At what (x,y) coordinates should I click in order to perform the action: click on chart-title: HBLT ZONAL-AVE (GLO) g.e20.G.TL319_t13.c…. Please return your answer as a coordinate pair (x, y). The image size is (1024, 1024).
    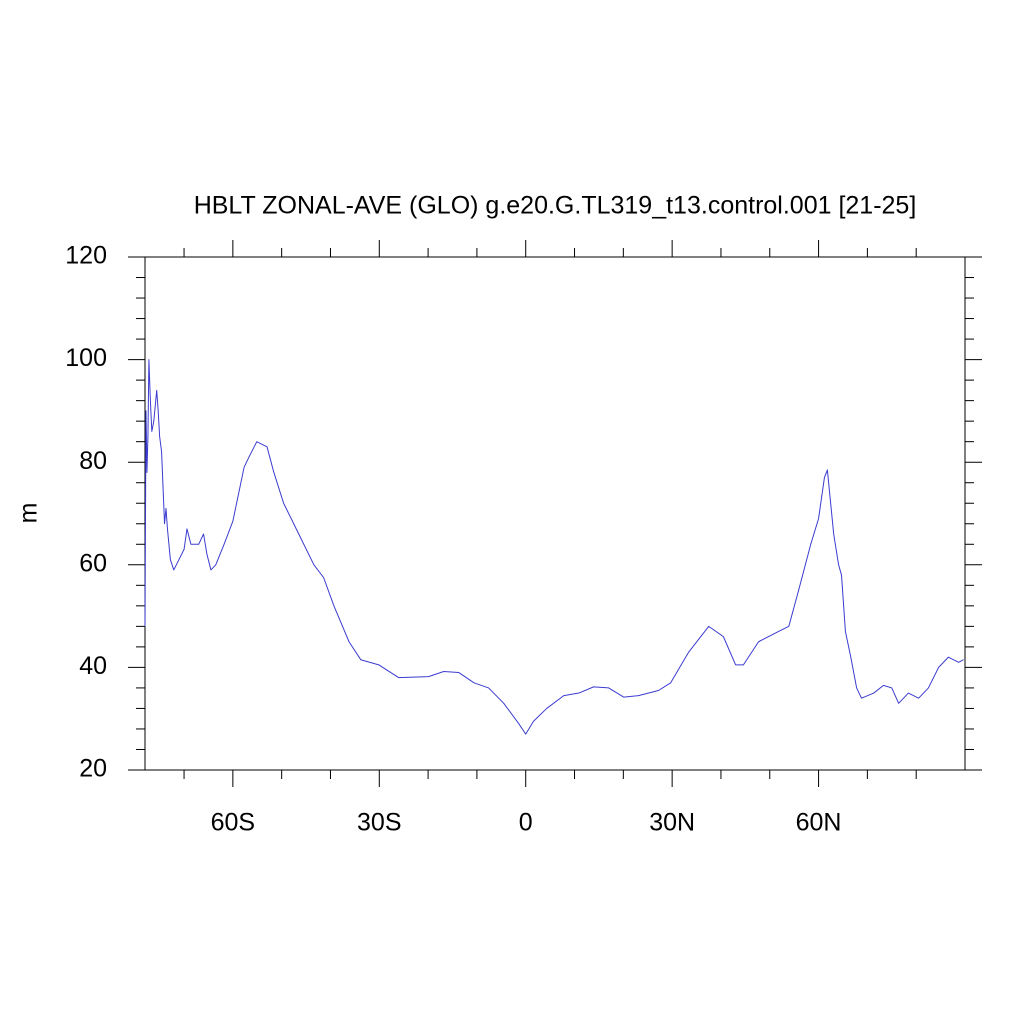
    Looking at the image, I should click on (555, 206).